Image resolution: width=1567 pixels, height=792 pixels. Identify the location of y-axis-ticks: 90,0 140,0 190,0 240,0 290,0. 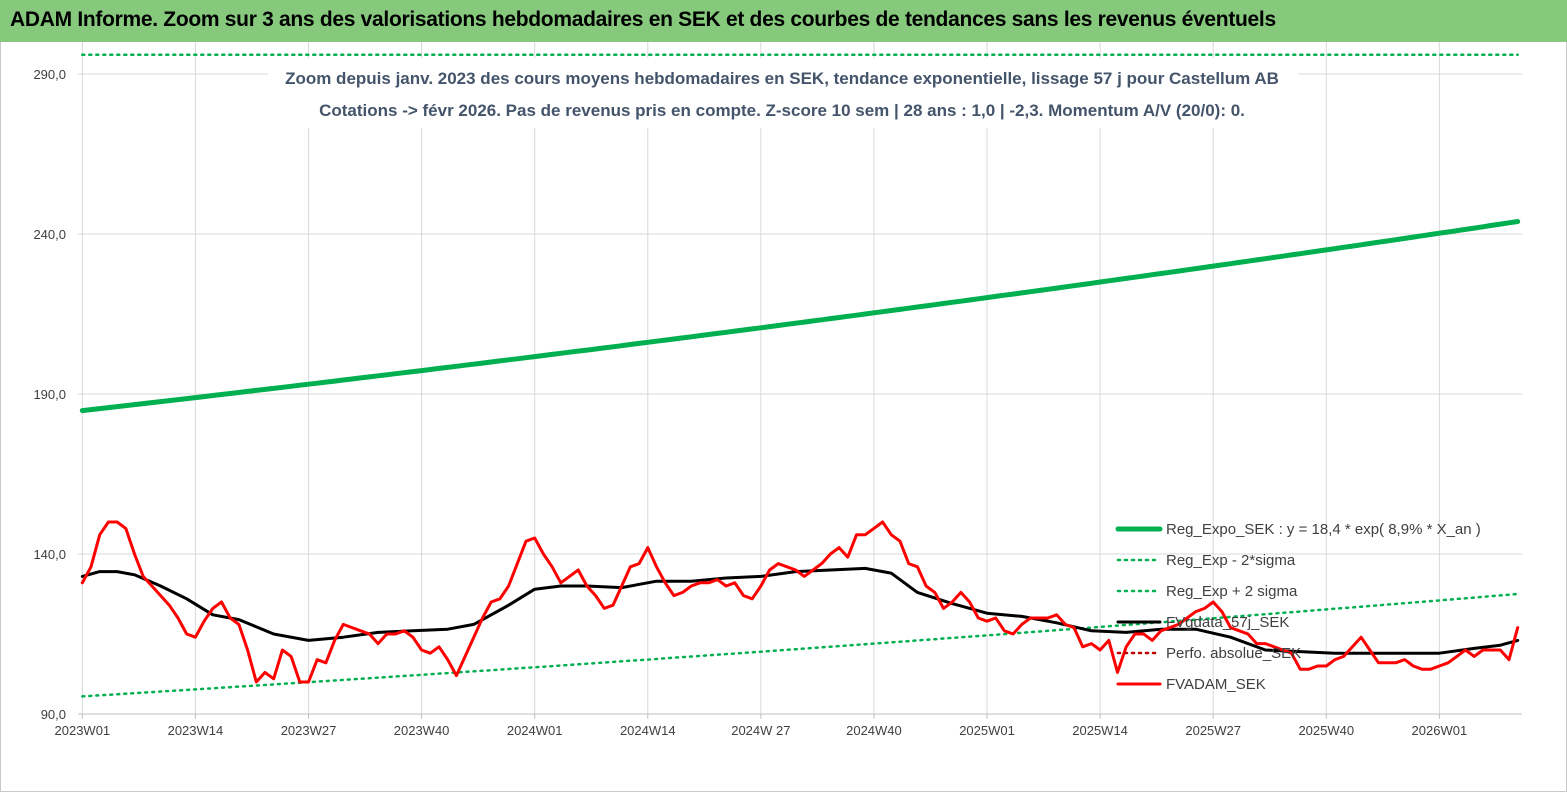
(49, 394).